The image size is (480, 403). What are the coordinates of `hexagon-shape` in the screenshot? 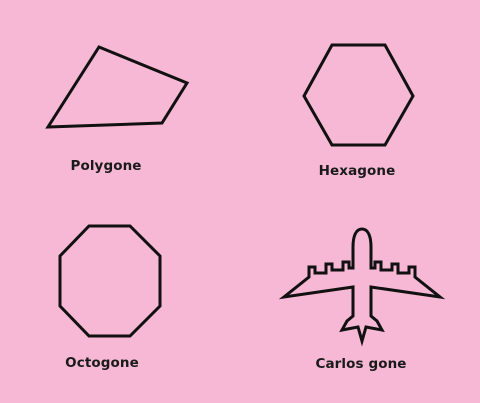 It's located at (358, 95).